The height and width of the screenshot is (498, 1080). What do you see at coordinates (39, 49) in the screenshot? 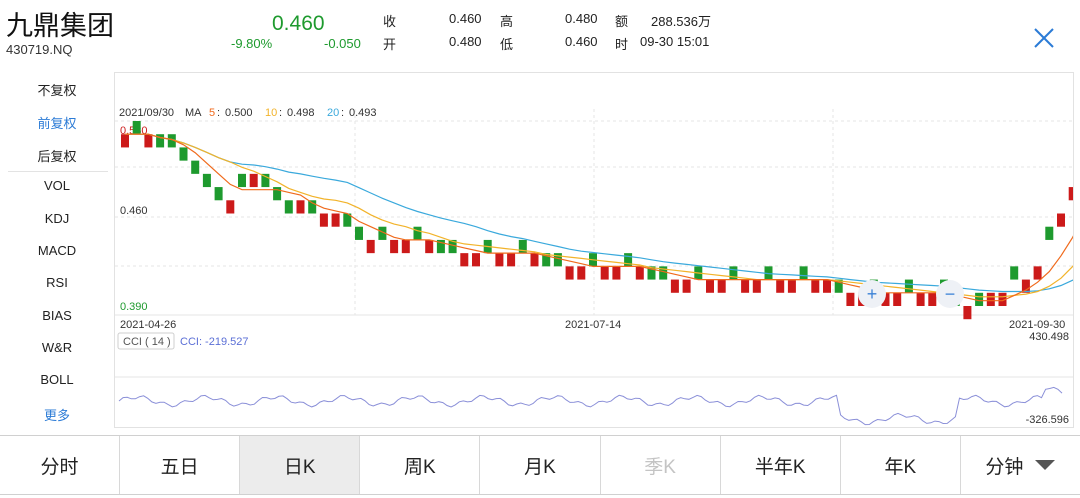
I see `stock-code: 430719.NQ` at bounding box center [39, 49].